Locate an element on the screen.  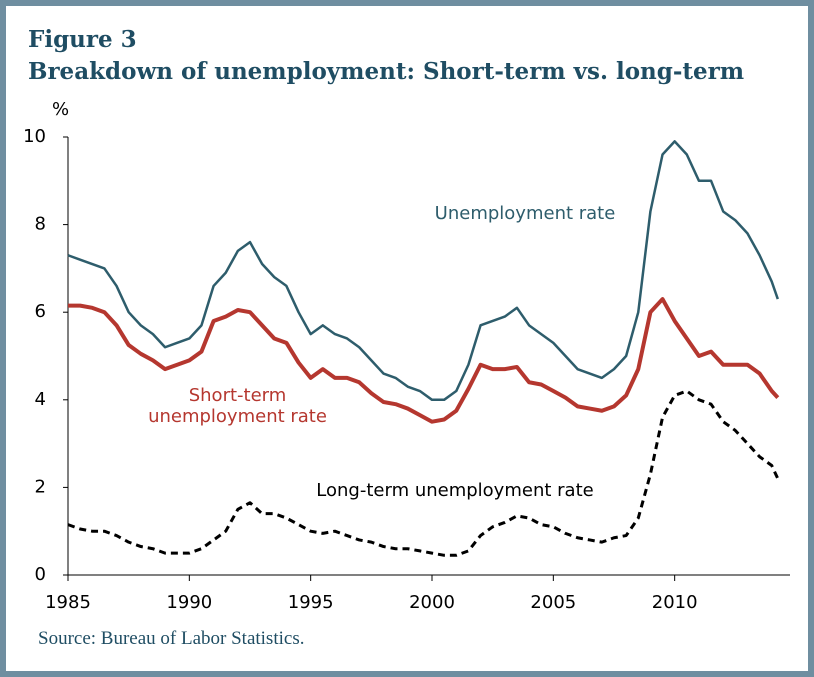
y-axis-label: % is located at coordinates (60, 109).